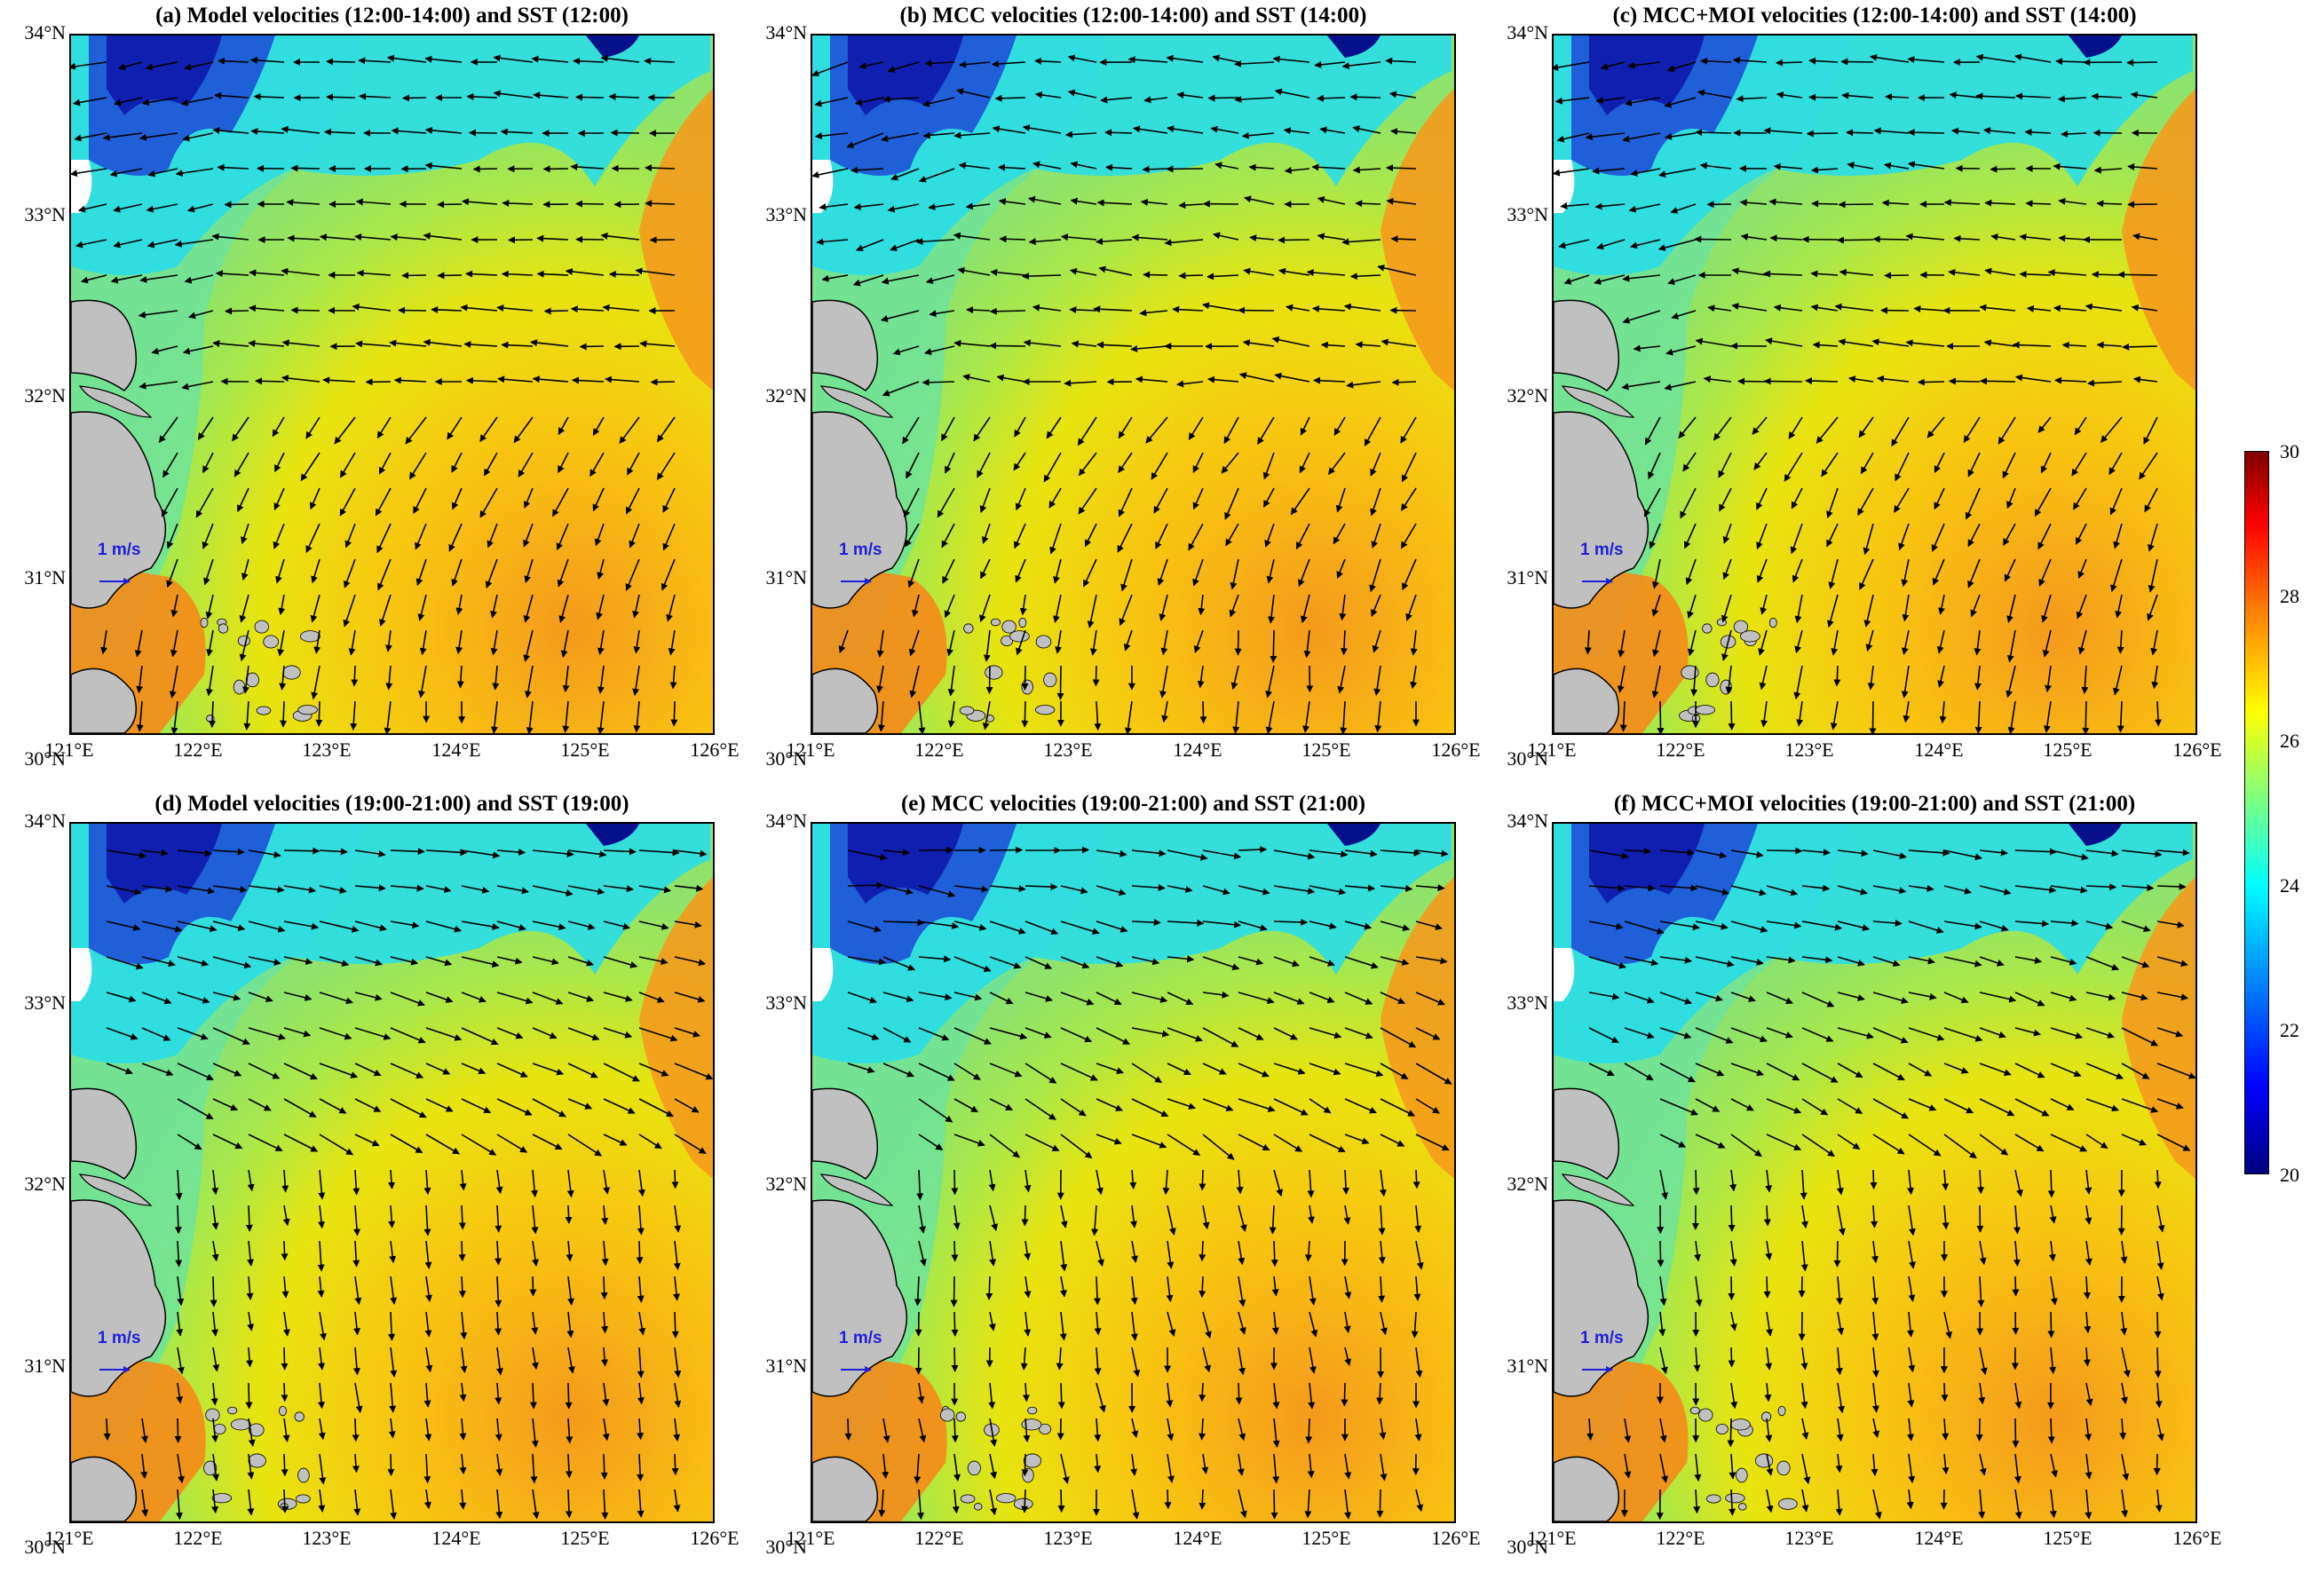 The width and height of the screenshot is (2318, 1596). I want to click on warm-water-east, so click(676, 240).